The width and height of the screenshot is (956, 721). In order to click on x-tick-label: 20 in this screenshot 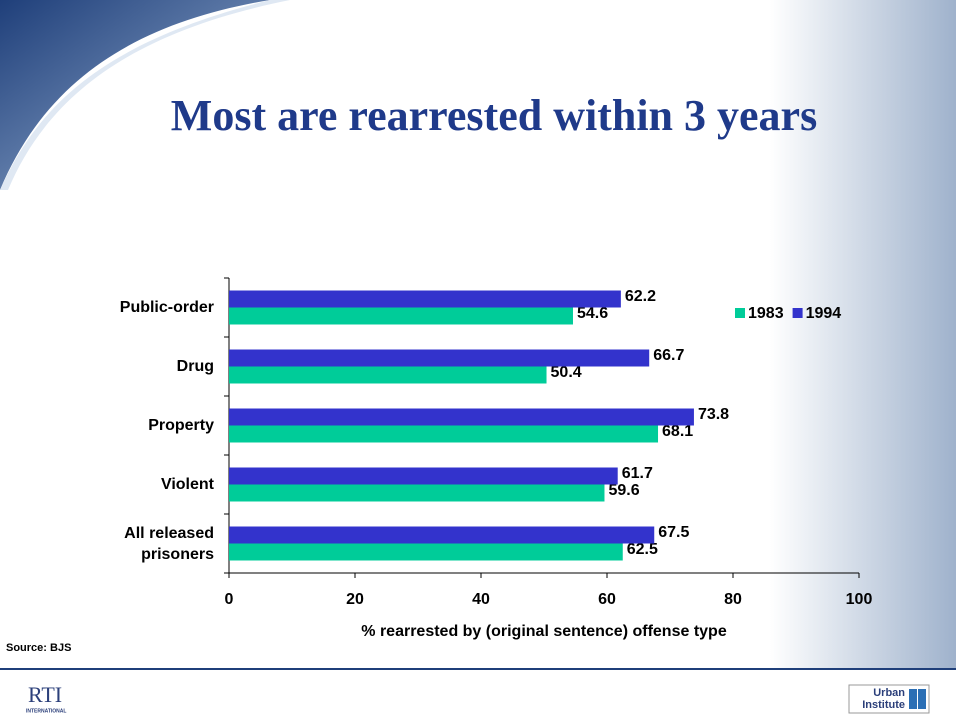, I will do `click(355, 599)`.